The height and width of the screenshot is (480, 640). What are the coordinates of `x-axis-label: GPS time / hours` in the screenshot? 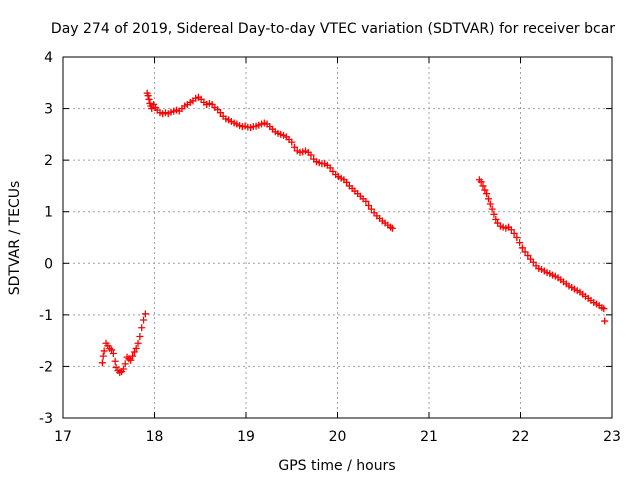 It's located at (336, 466).